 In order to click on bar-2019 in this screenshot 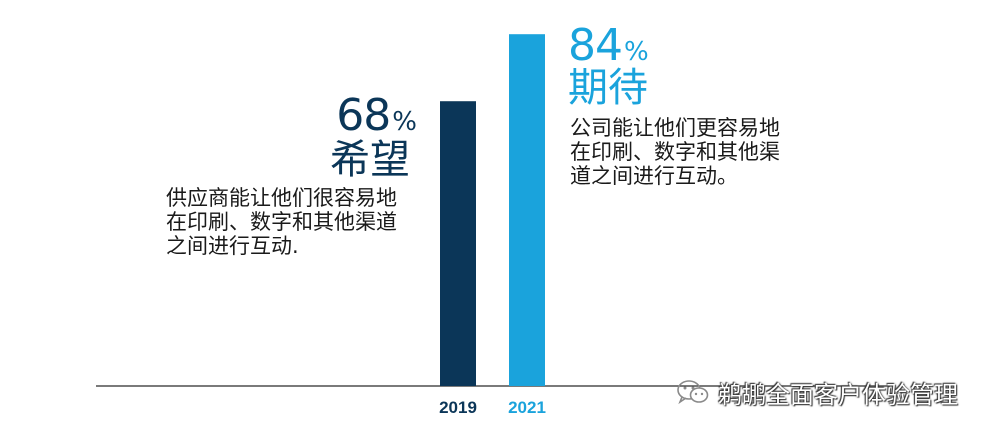, I will do `click(458, 243)`.